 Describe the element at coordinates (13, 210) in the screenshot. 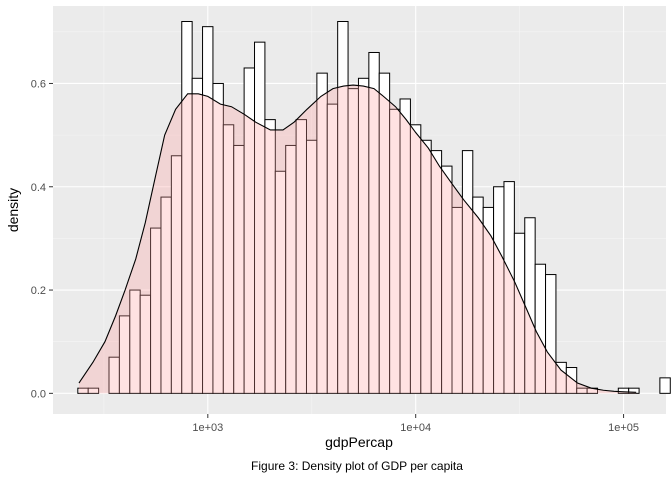

I see `y-axis-title: density` at that location.